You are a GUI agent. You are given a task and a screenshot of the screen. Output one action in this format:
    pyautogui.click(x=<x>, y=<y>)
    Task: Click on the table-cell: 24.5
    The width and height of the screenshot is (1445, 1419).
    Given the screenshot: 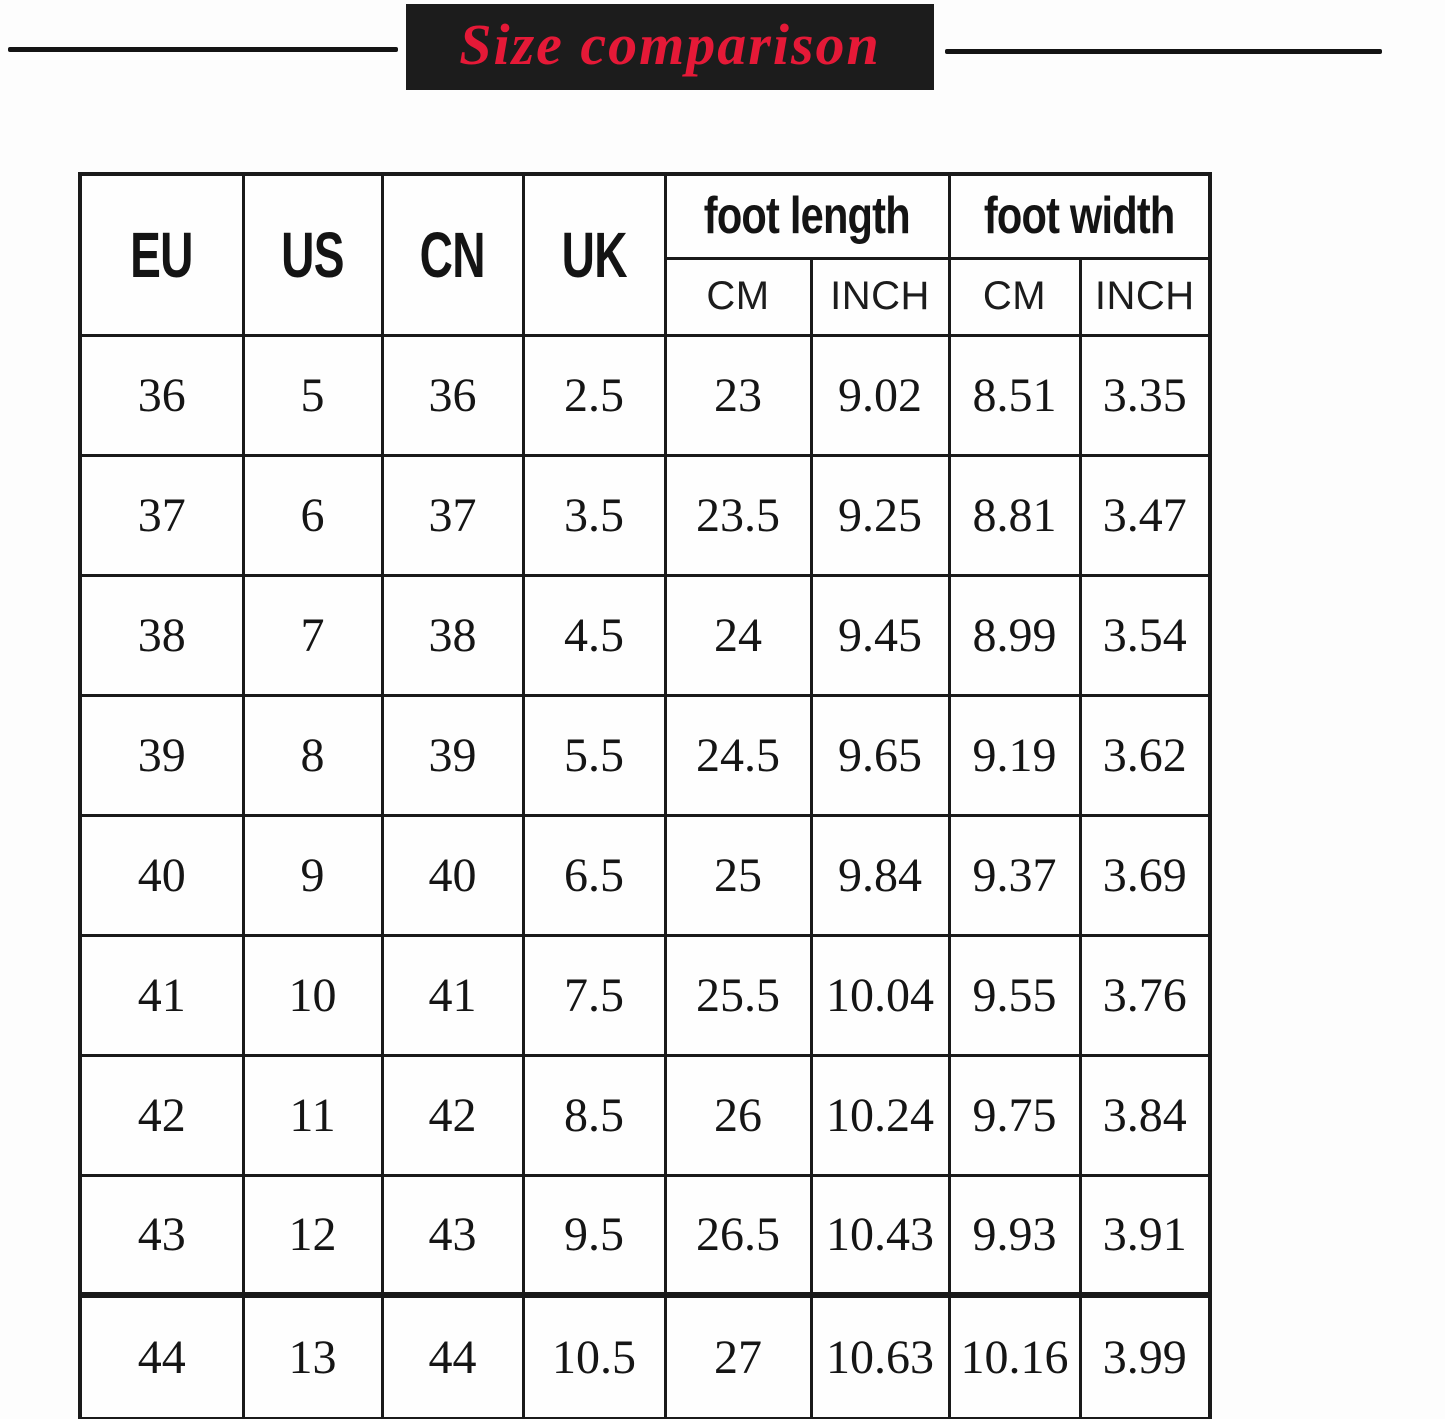 What is the action you would take?
    pyautogui.click(x=738, y=755)
    